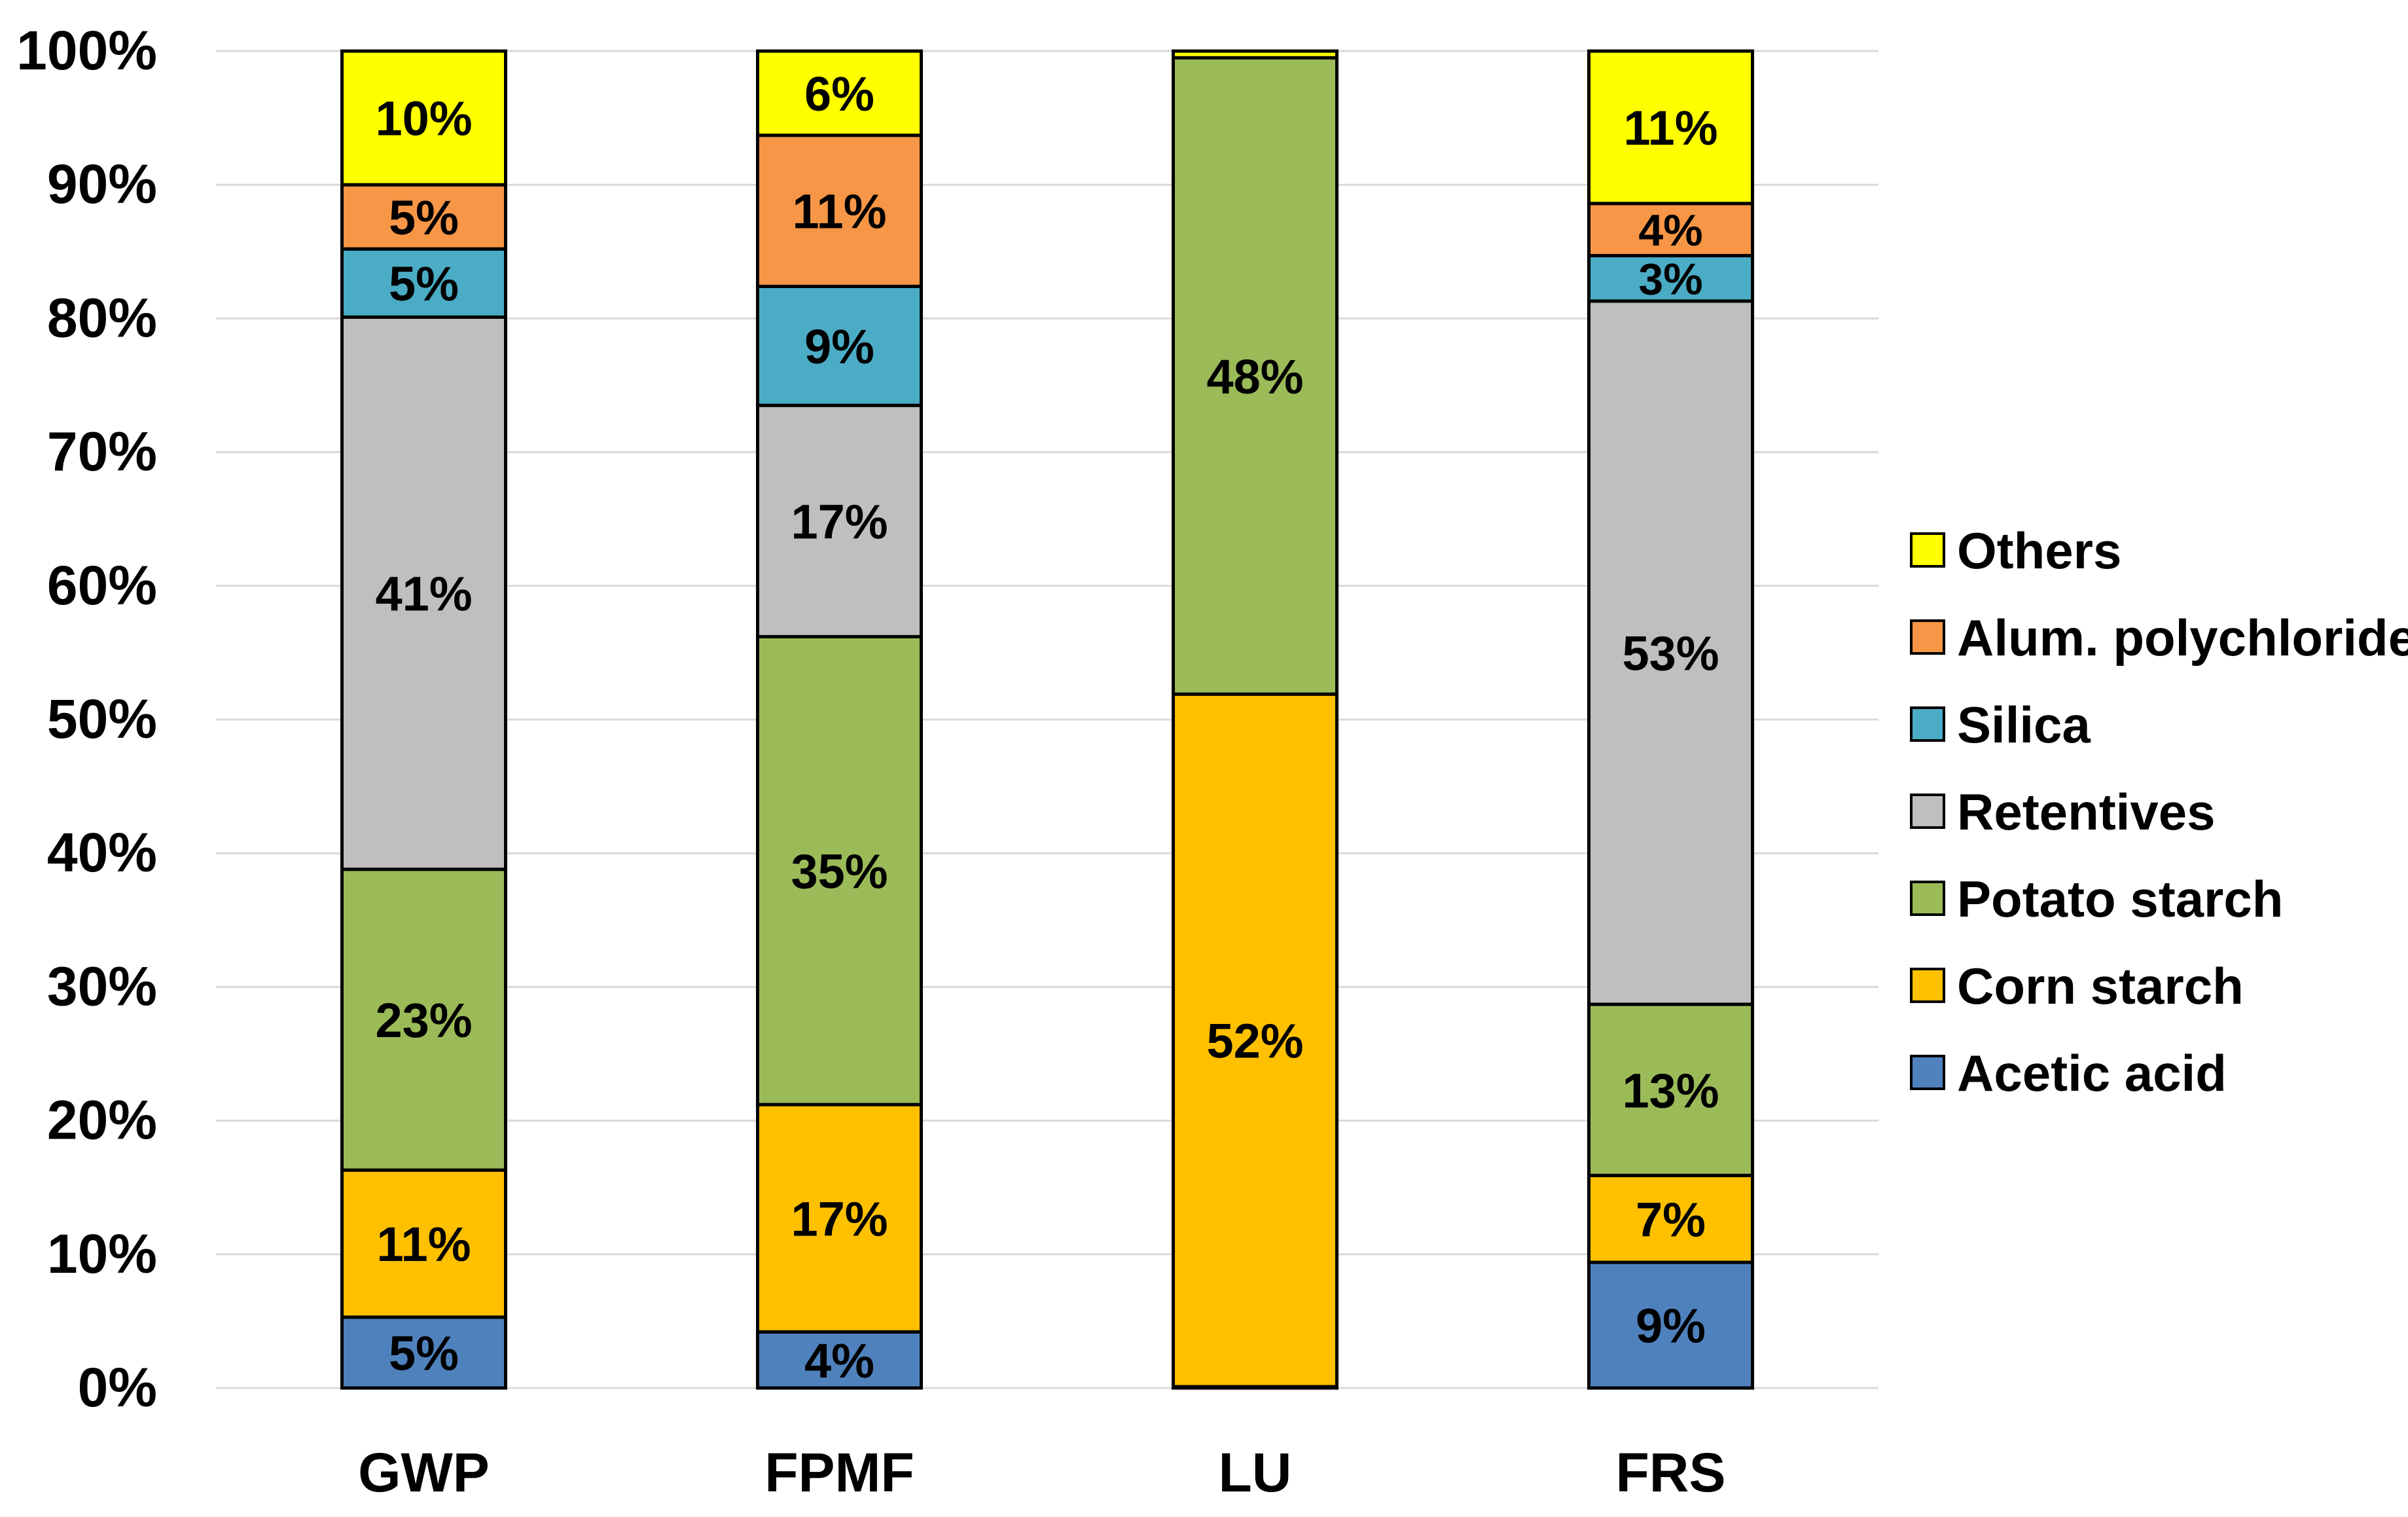 The width and height of the screenshot is (2408, 1517). I want to click on legend-label: Alum. polychloride, so click(2182, 638).